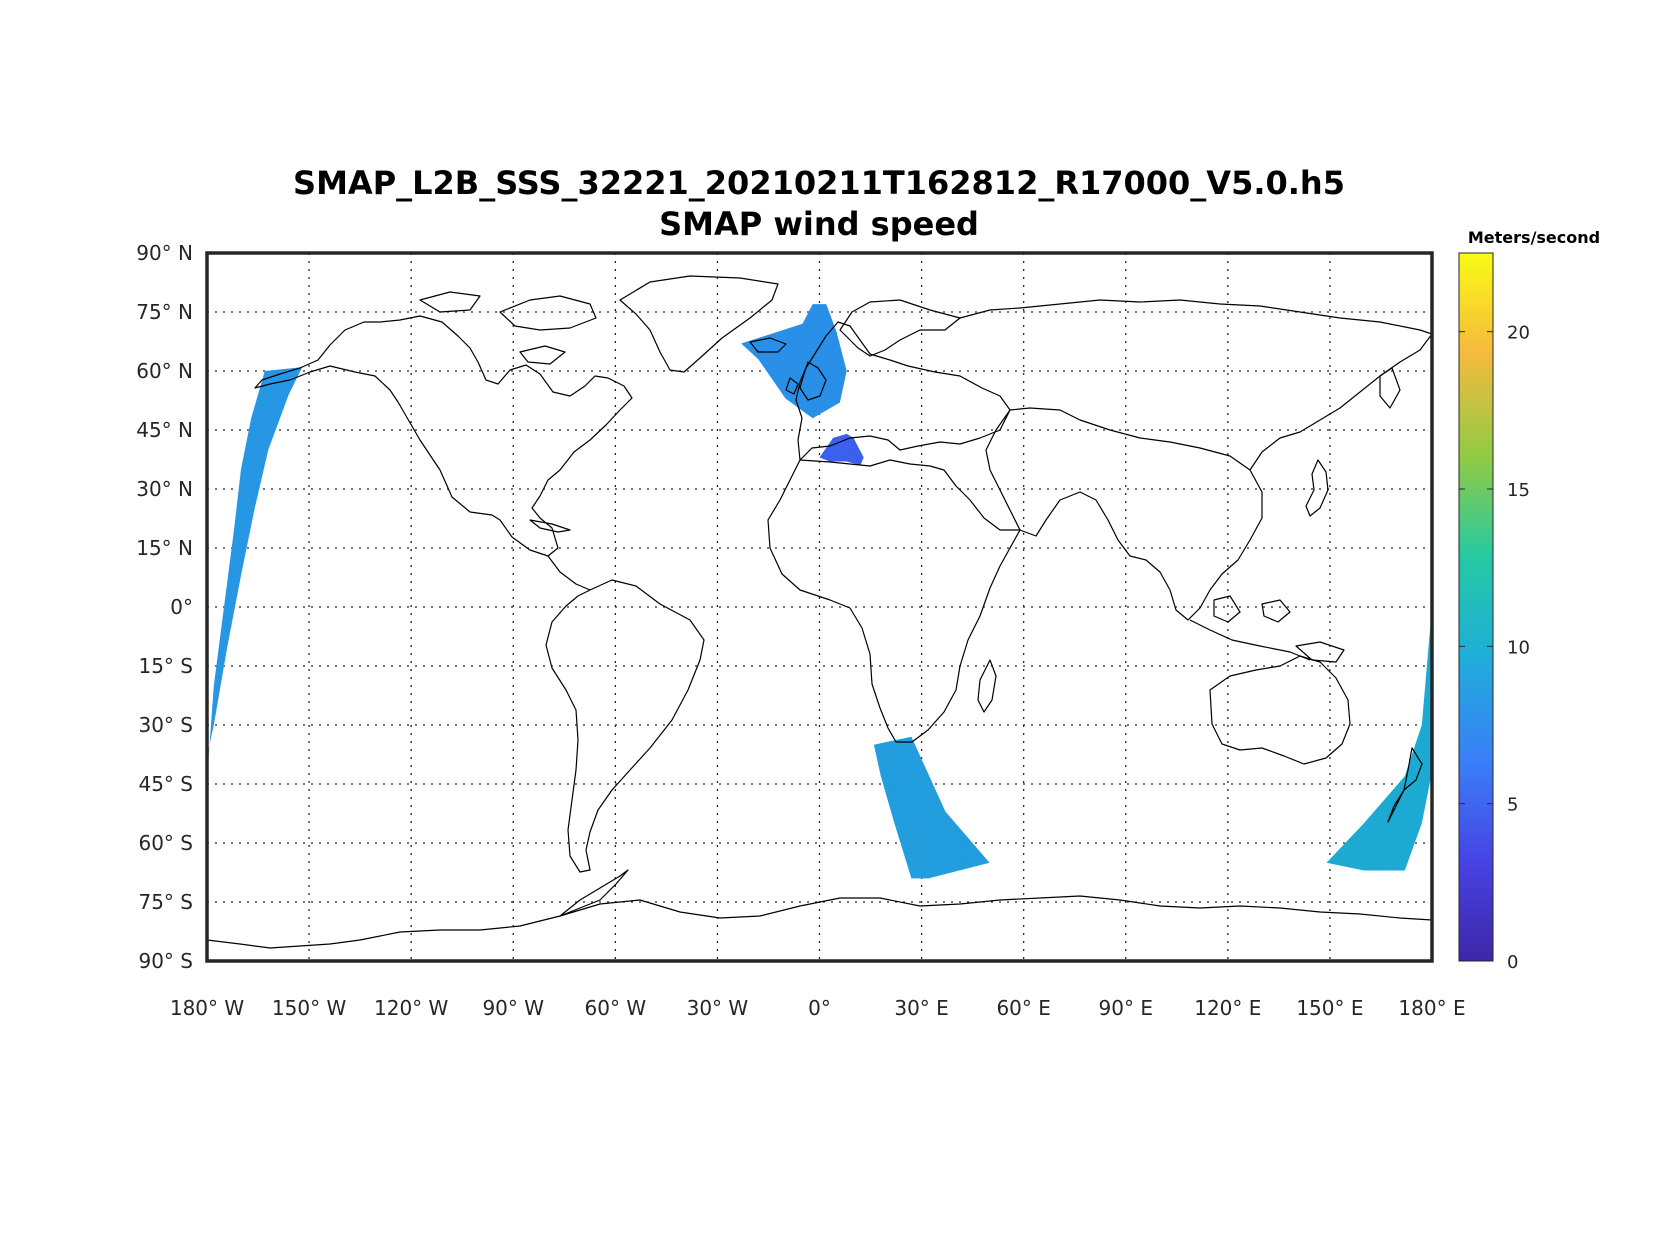 This screenshot has width=1667, height=1250. I want to click on coastline-new-guinea, so click(1320, 652).